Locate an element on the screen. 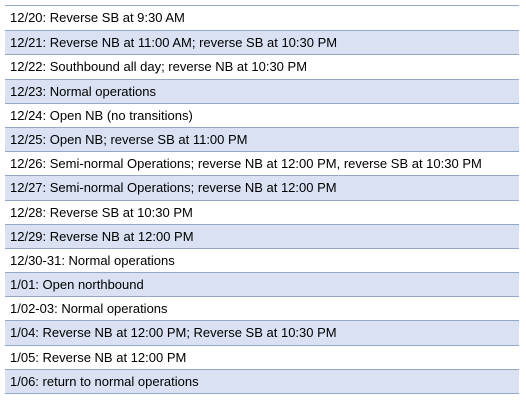 The image size is (526, 415). schedule-row: 12/20: Reverse SB at 9:30 AM is located at coordinates (262, 18).